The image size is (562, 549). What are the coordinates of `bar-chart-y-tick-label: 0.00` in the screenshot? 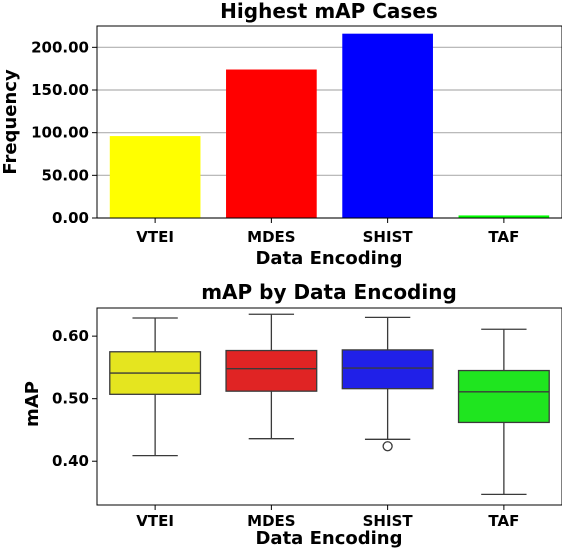 It's located at (70, 218).